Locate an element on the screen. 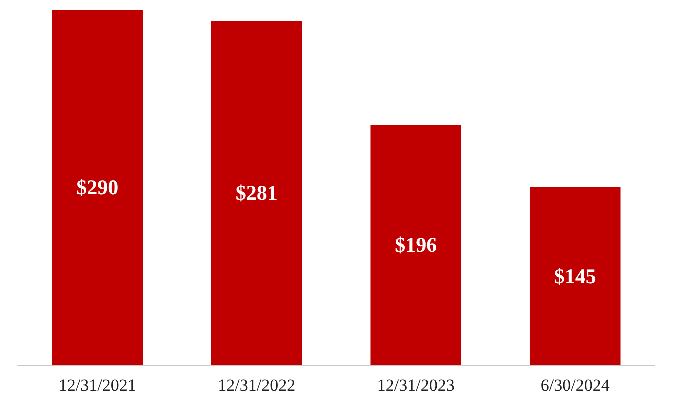  data-label: $290 is located at coordinates (97, 188).